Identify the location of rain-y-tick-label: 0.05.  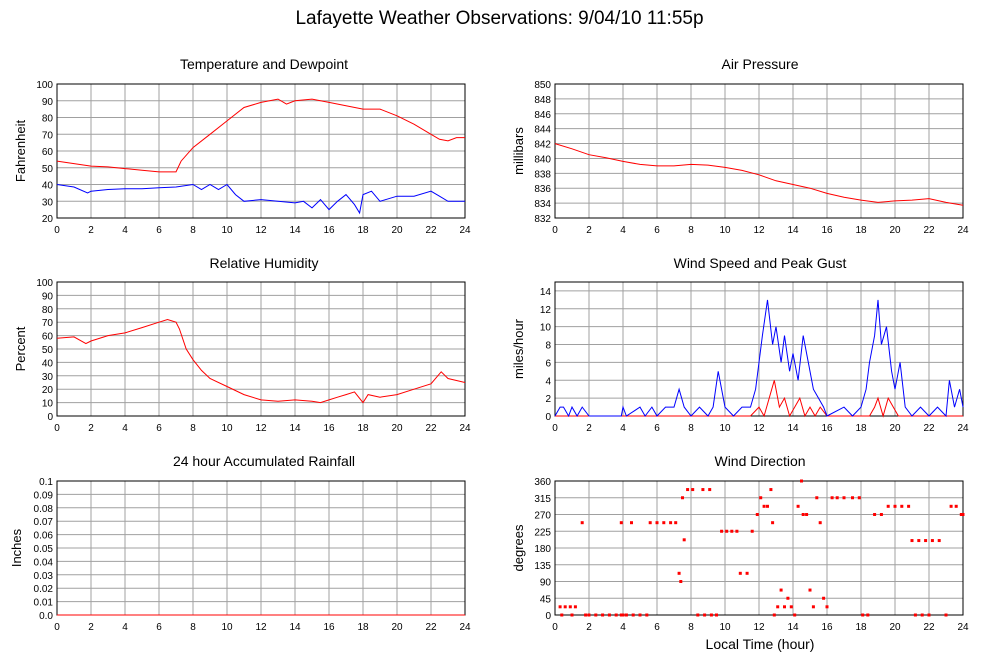
(44, 549).